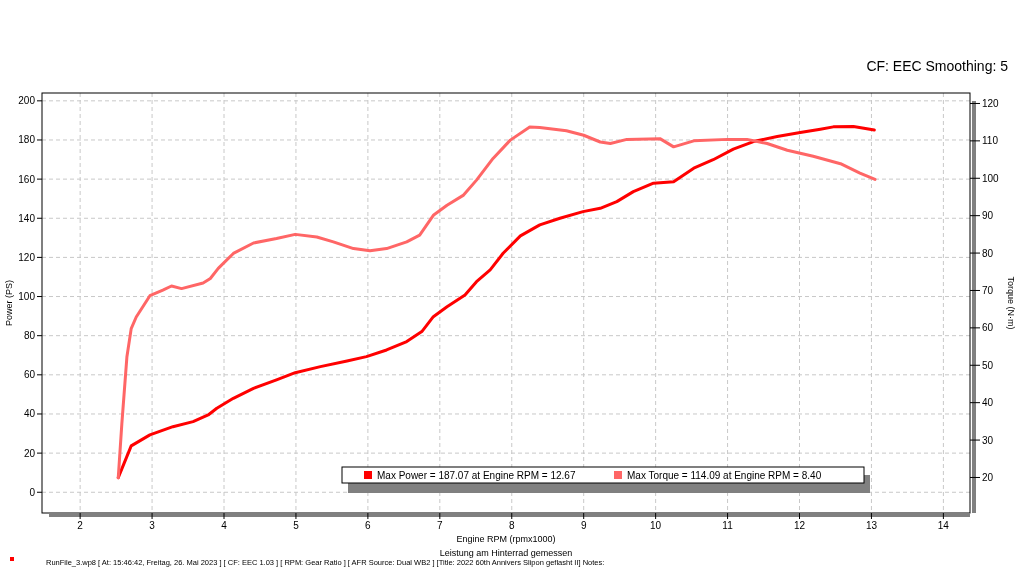  I want to click on y2-tick-label: 80, so click(988, 253).